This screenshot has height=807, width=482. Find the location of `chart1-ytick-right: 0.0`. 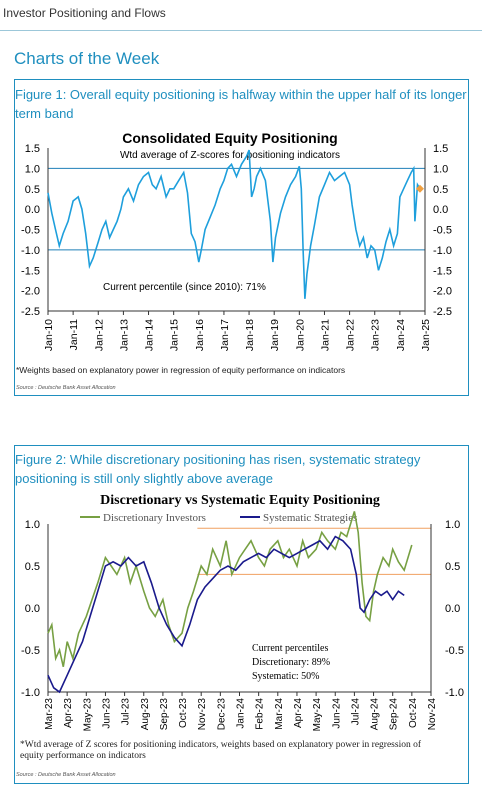

chart1-ytick-right: 0.0 is located at coordinates (440, 210).